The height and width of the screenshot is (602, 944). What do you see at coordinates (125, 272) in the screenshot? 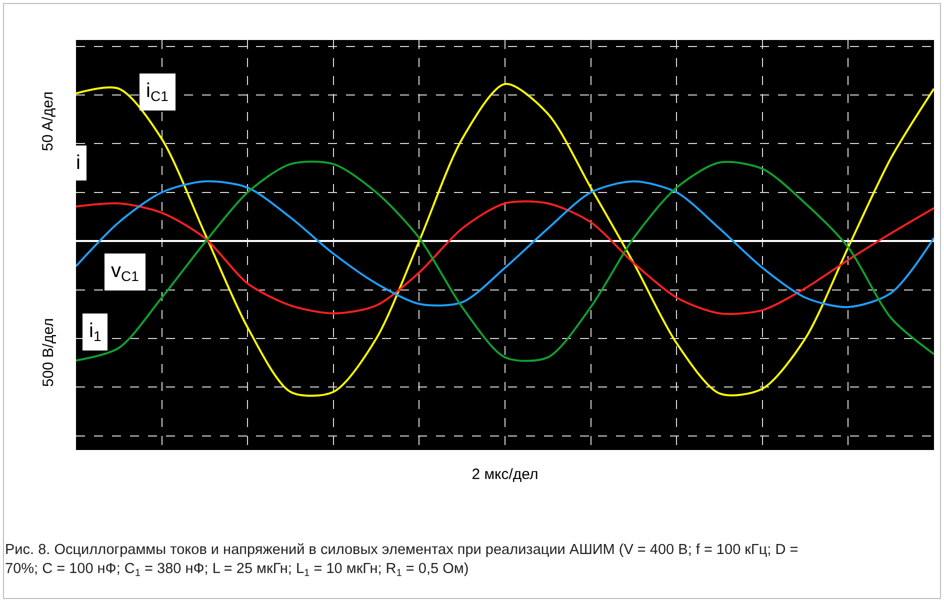
I see `series-label: v$_{C1}$` at bounding box center [125, 272].